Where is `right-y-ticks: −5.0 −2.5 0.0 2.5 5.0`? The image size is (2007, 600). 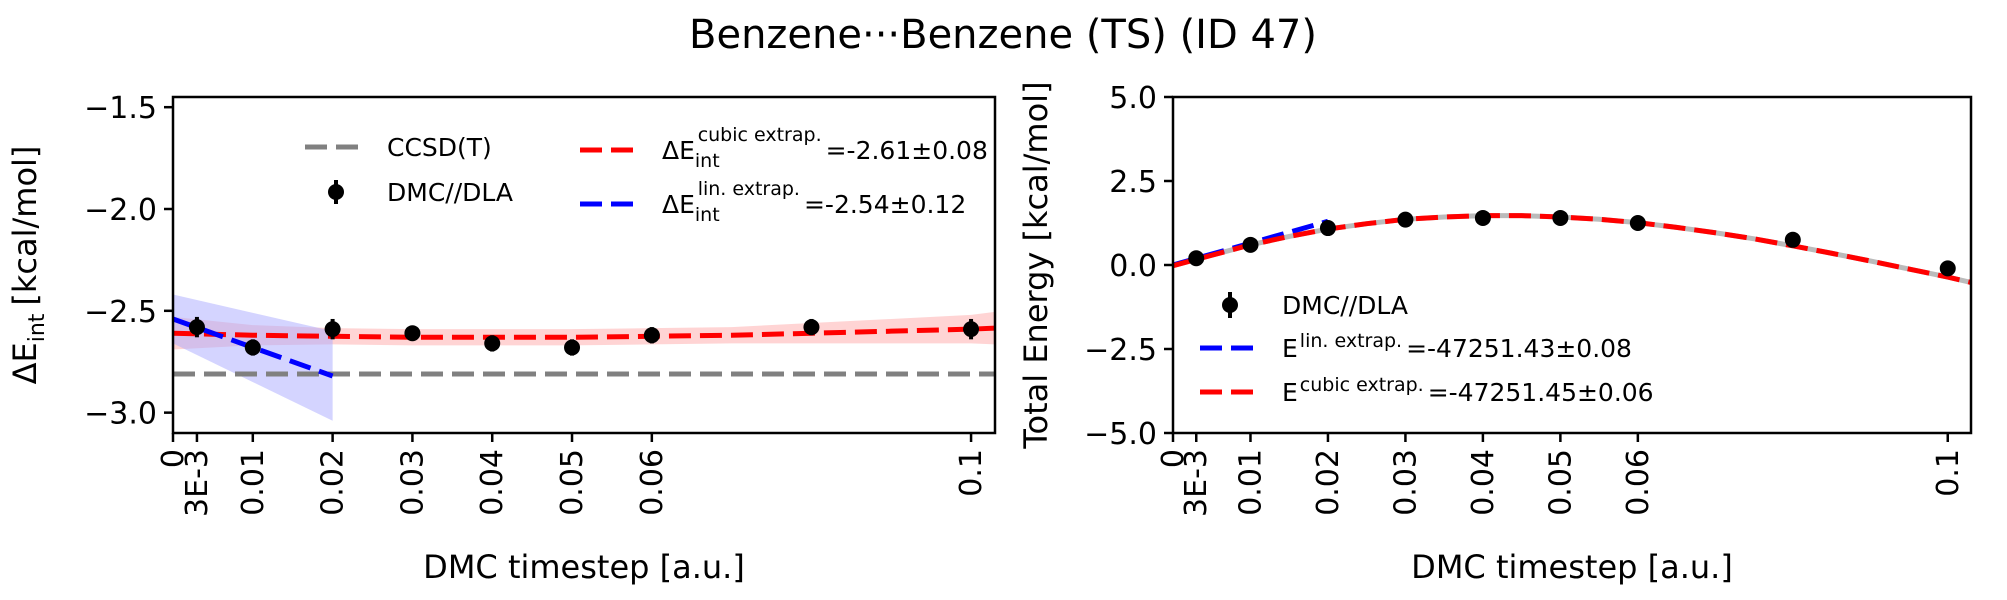
right-y-ticks: −5.0 −2.5 0.0 2.5 5.0 is located at coordinates (1128, 266).